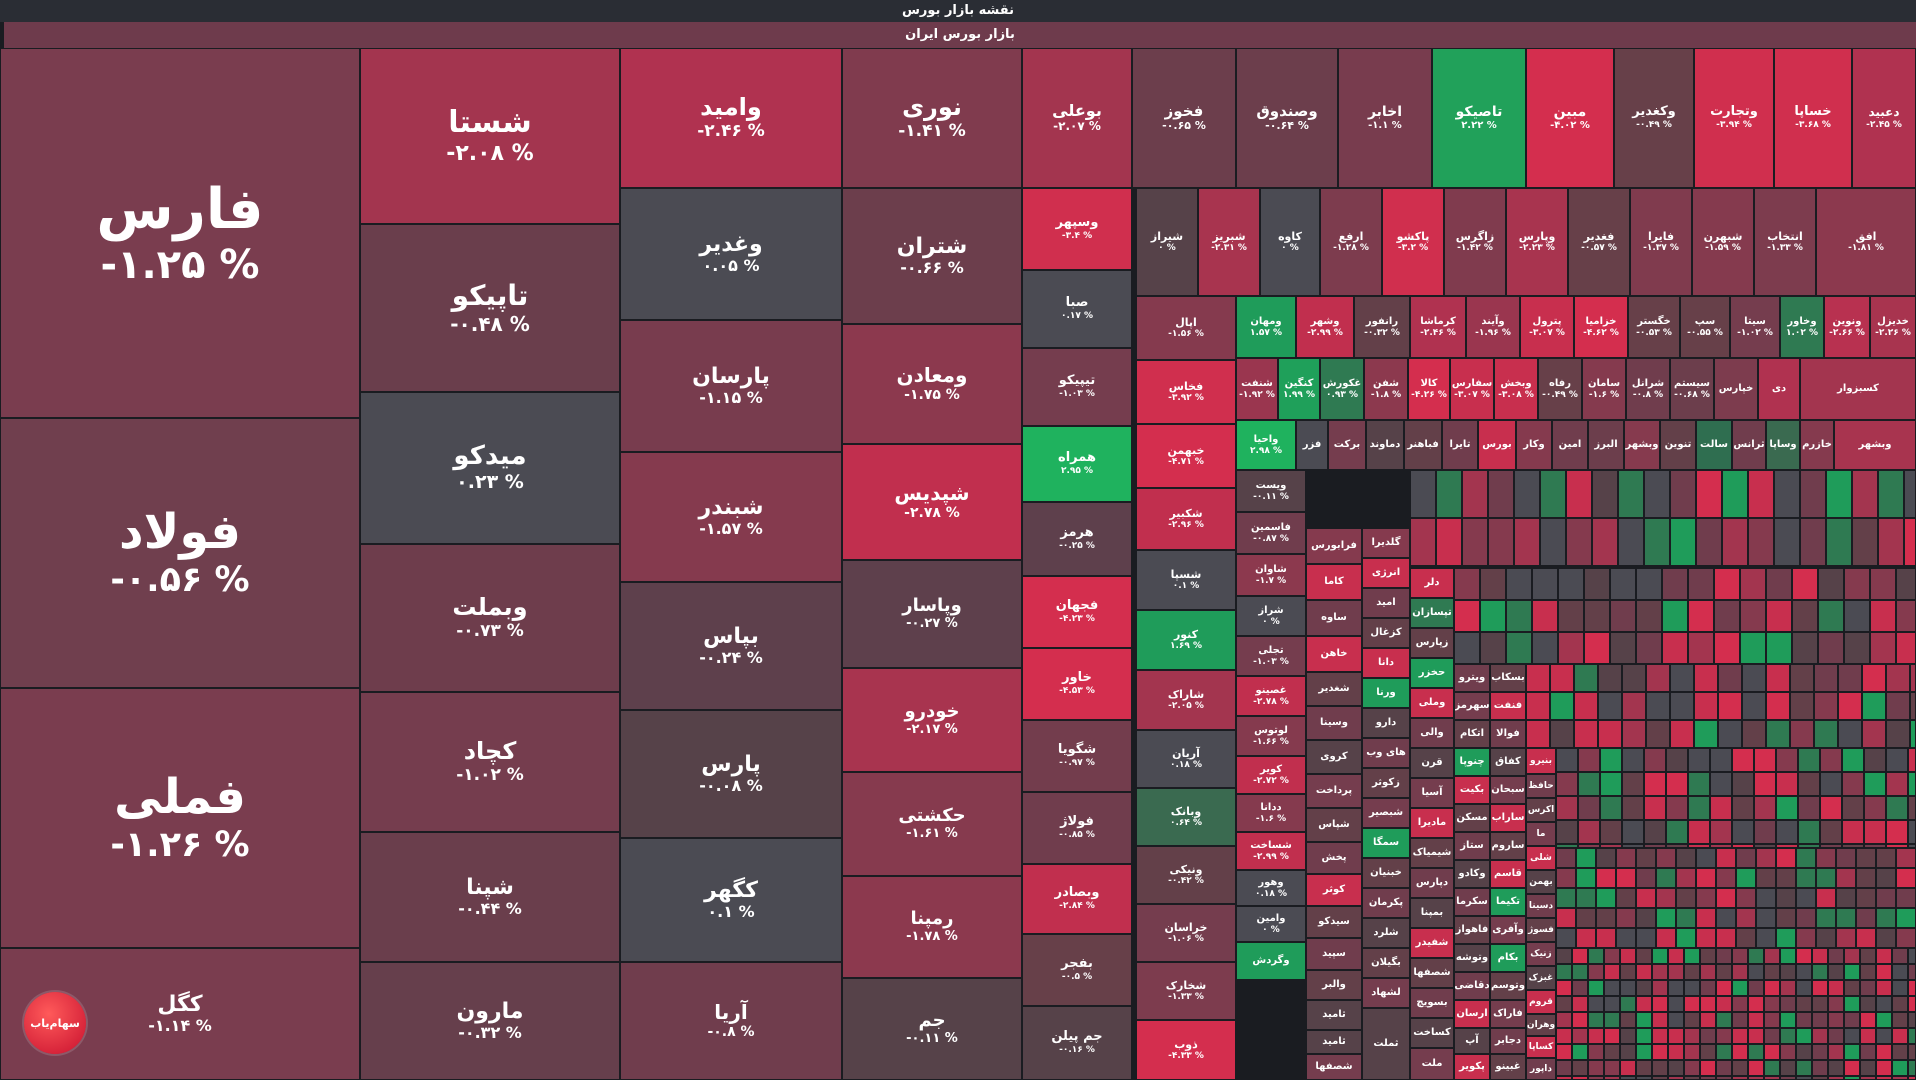 This screenshot has height=1080, width=1916. I want to click on stock-tile: وتوشه, so click(1472, 958).